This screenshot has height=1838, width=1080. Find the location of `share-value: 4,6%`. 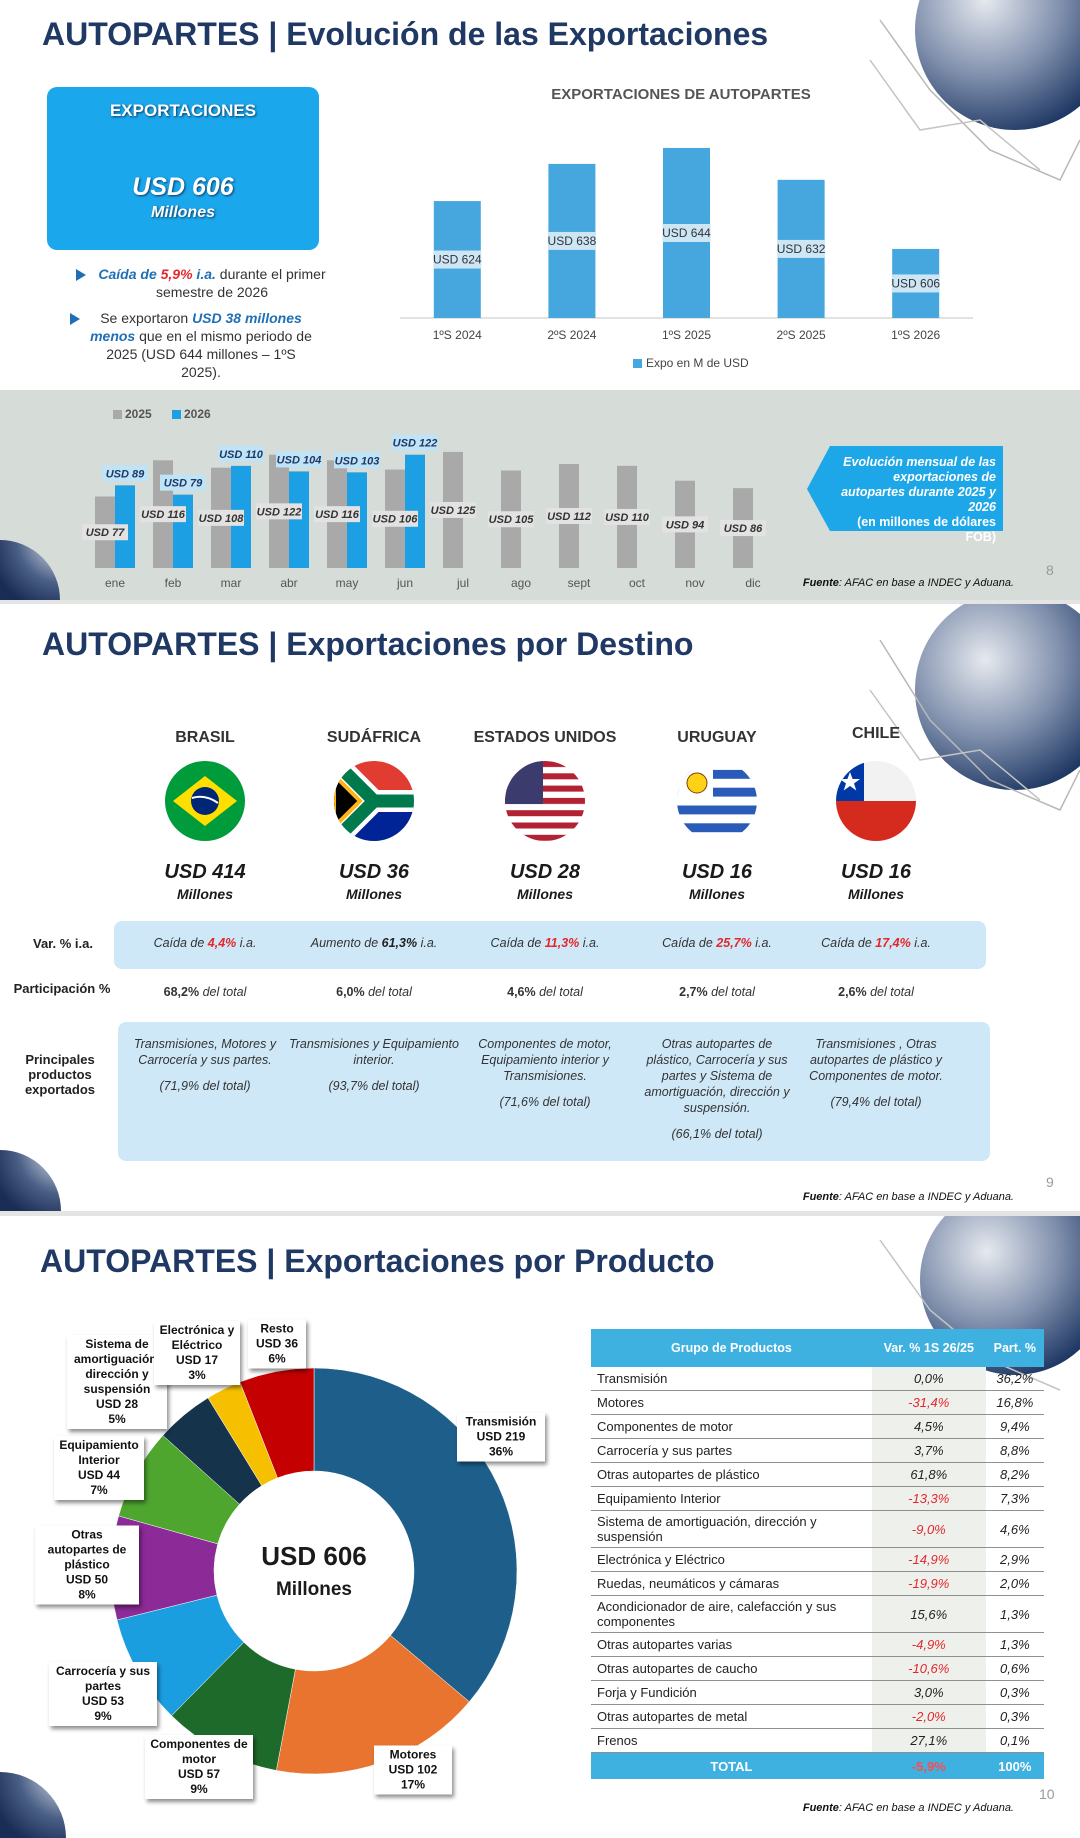

share-value: 4,6% is located at coordinates (521, 992).